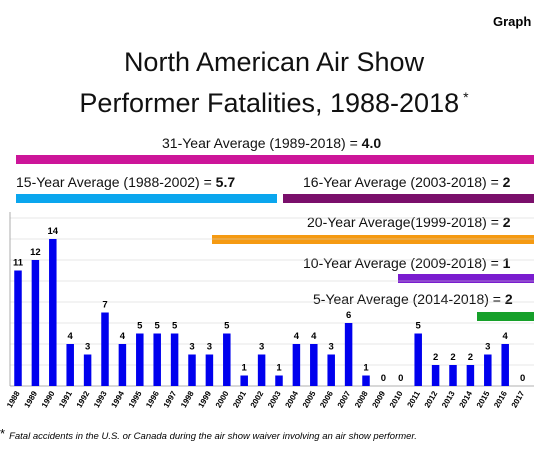  Describe the element at coordinates (227, 359) in the screenshot. I see `bar-2000` at that location.